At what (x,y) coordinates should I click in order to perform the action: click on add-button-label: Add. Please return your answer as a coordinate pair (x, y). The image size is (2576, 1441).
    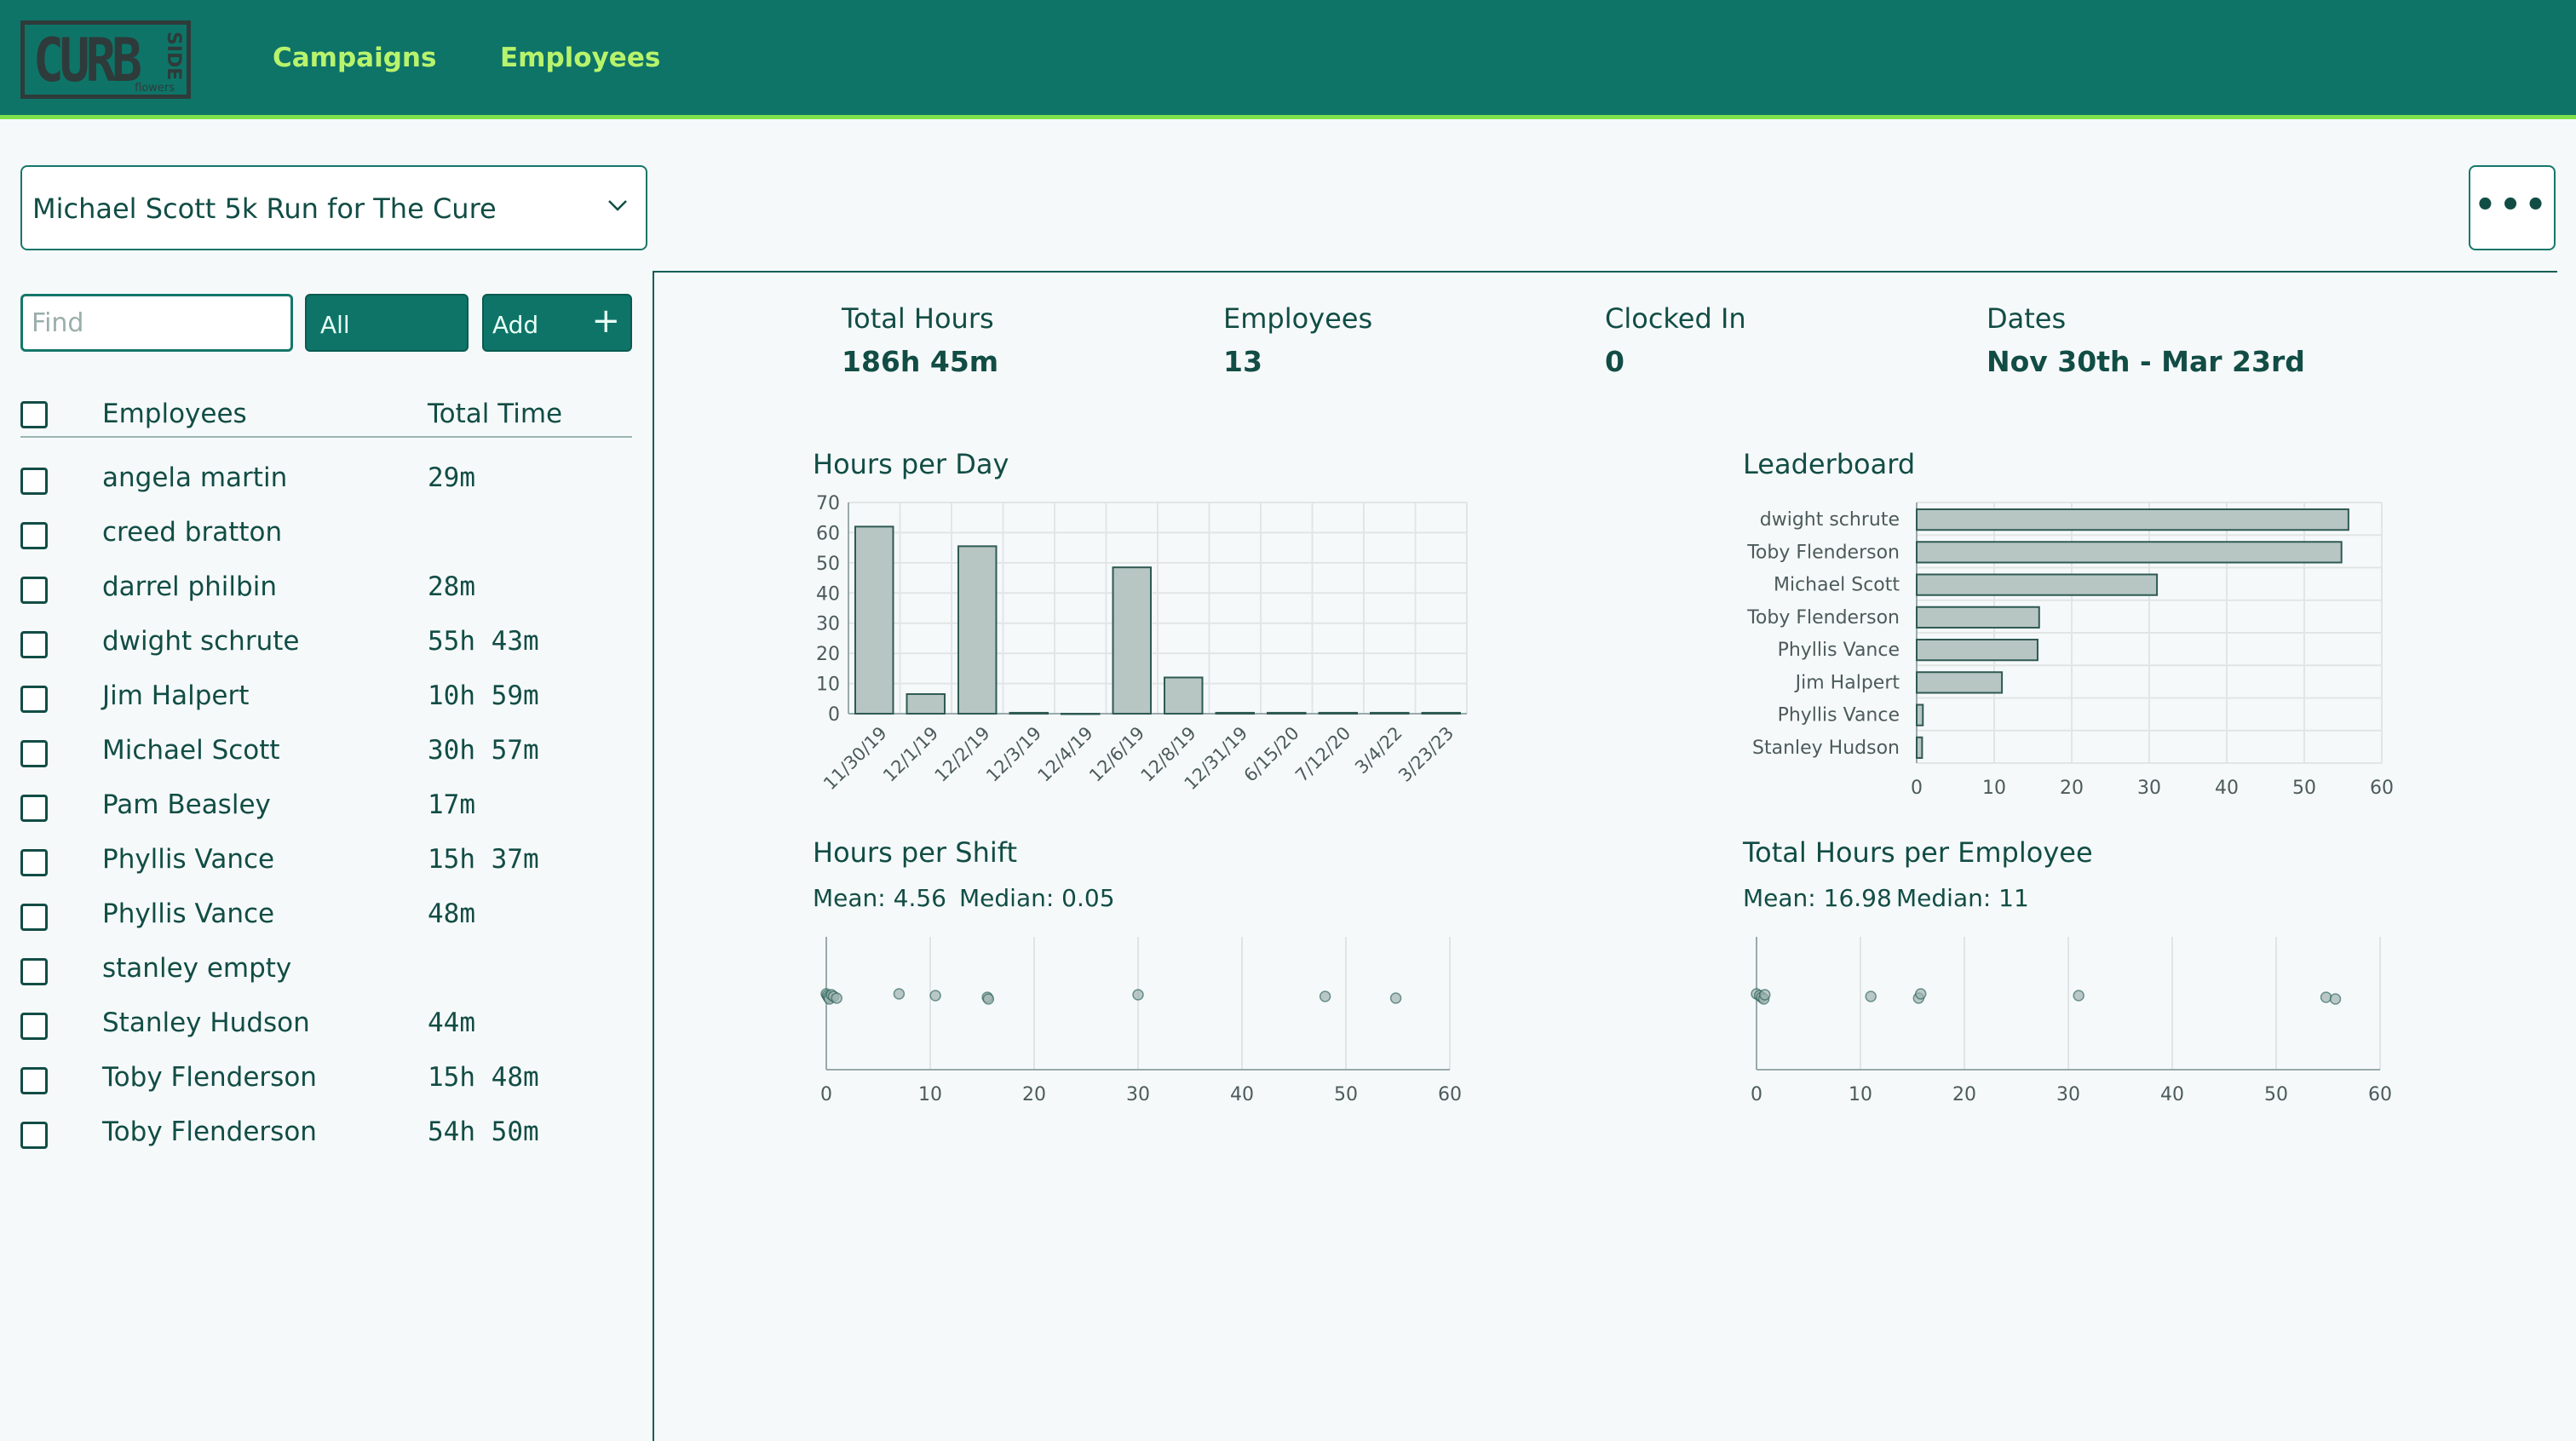
    Looking at the image, I should click on (515, 325).